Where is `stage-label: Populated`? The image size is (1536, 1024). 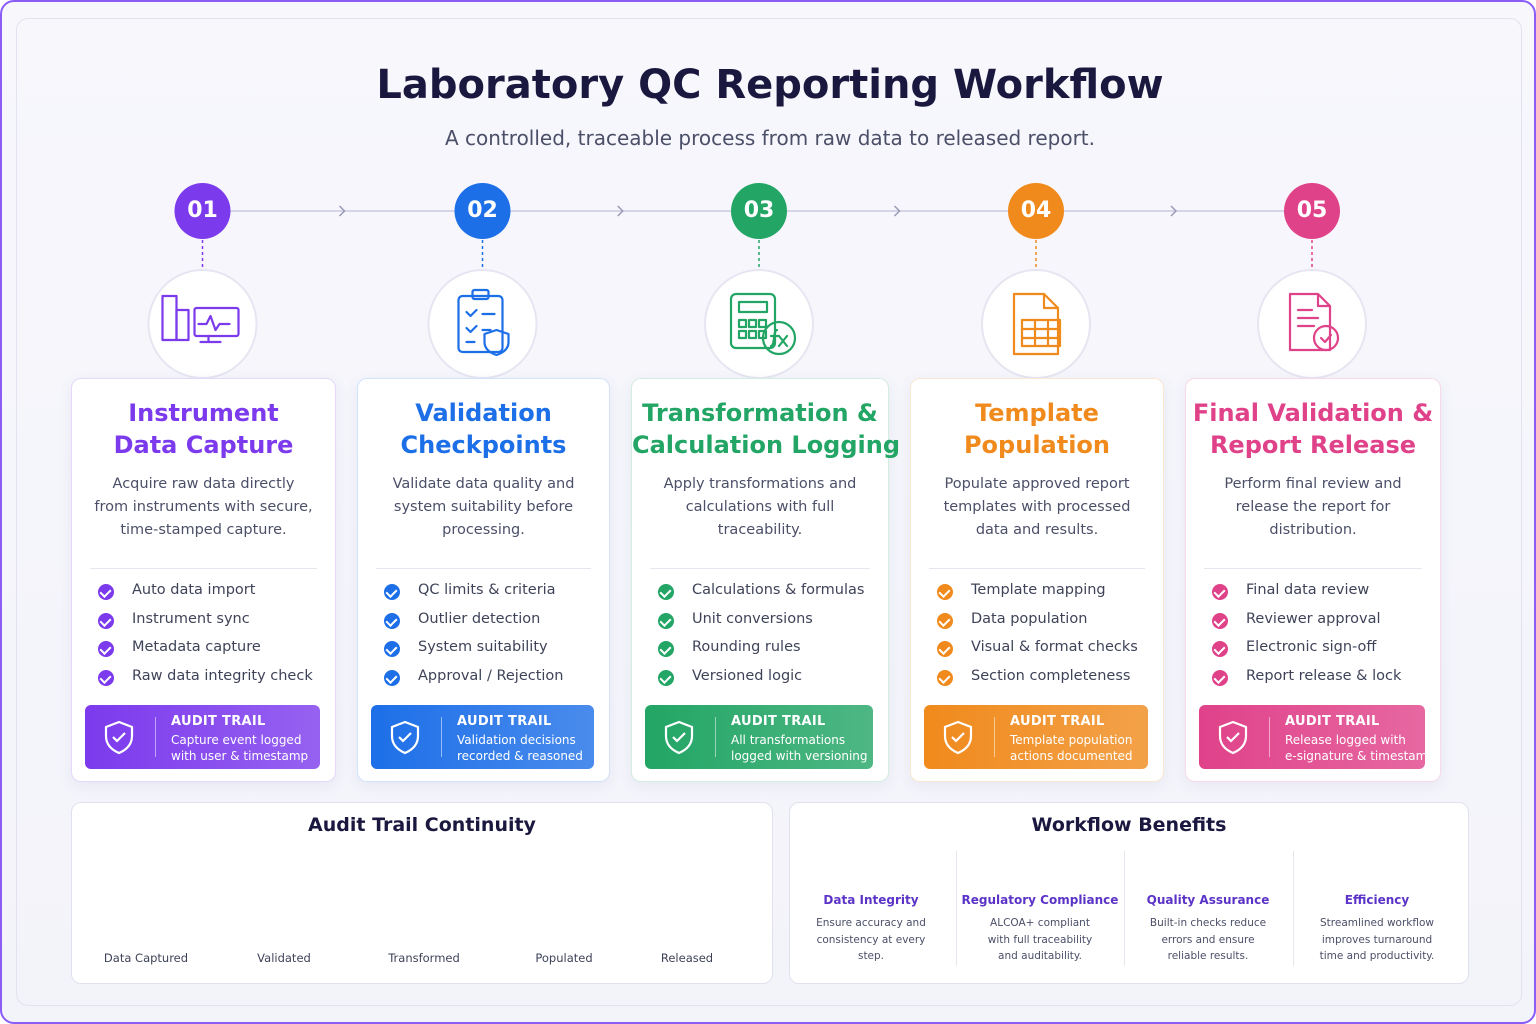 stage-label: Populated is located at coordinates (564, 958).